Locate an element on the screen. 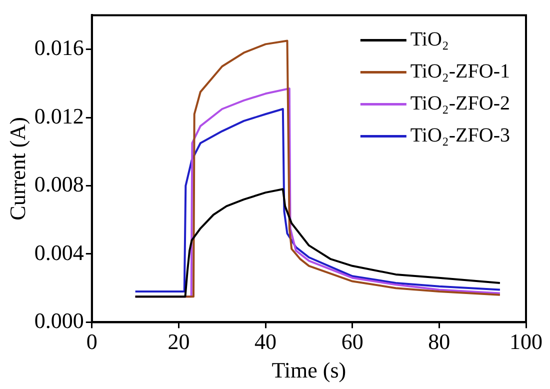 The height and width of the screenshot is (389, 550). legend-label: TiO₂-ZFO-3 is located at coordinates (460, 135).